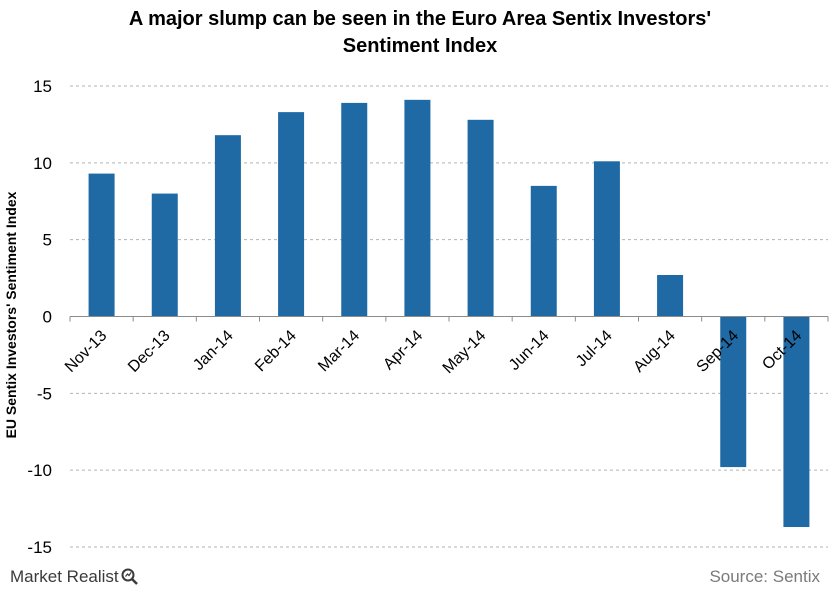  I want to click on x-tick-label: Jan-14, so click(213, 350).